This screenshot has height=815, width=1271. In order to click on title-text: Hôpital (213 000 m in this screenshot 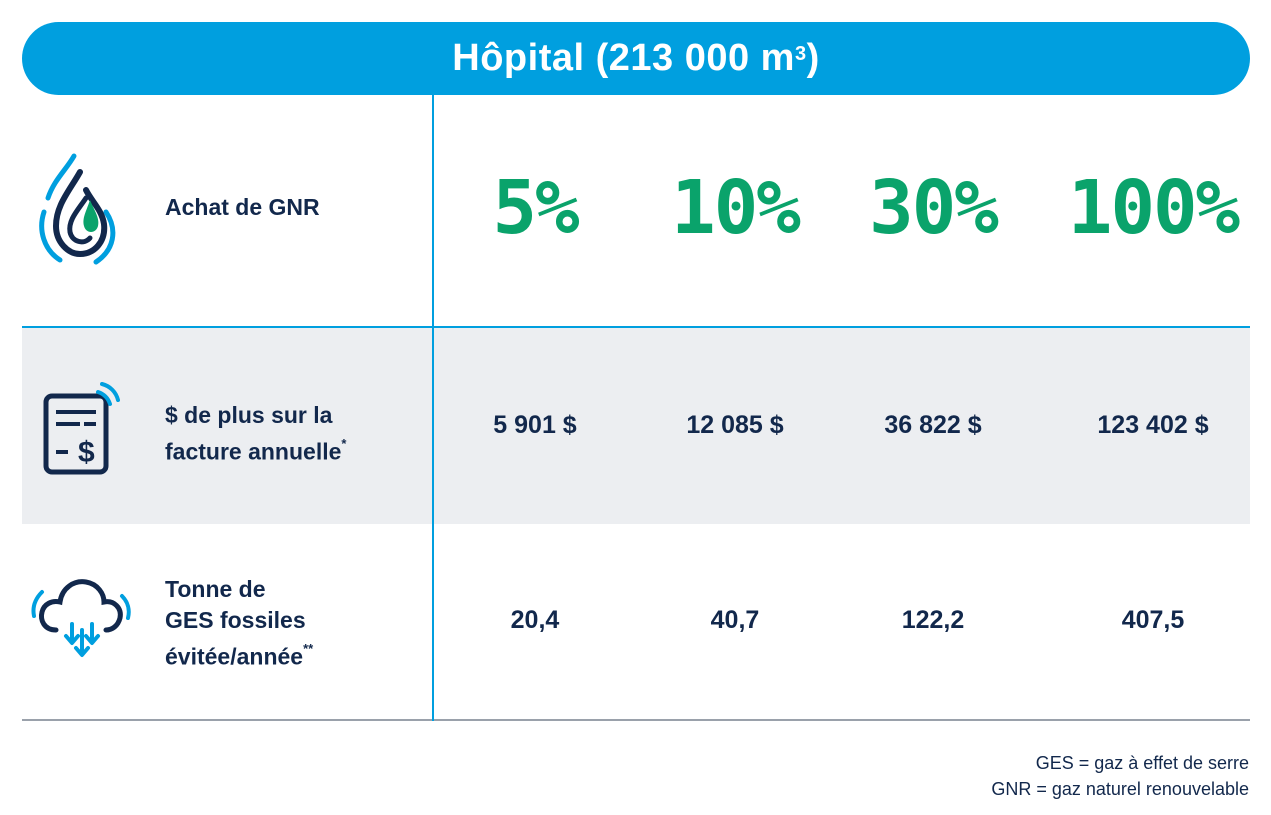, I will do `click(623, 58)`.